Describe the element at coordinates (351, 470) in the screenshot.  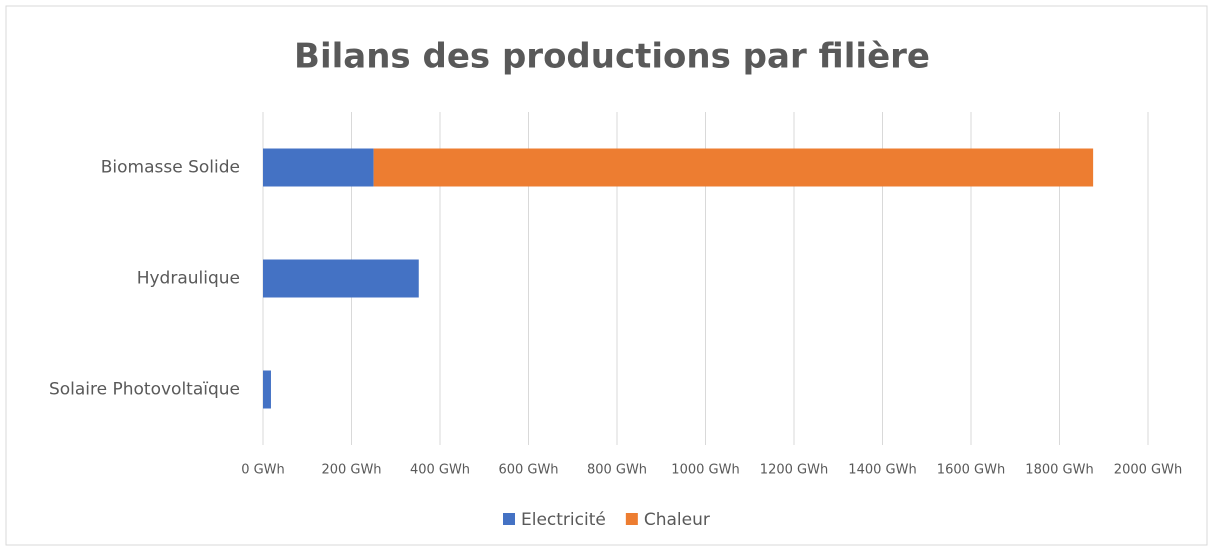
I see `x-tick-label: 200 GWh` at that location.